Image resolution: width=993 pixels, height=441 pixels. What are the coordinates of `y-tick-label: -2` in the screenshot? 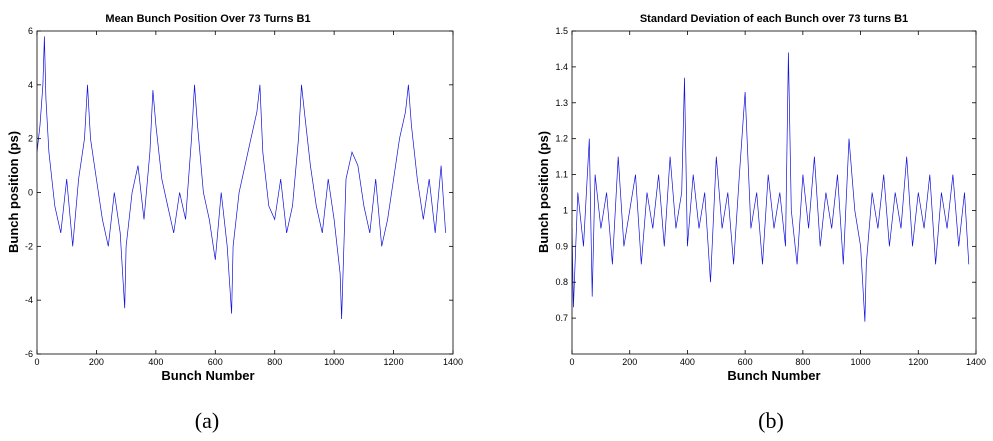 It's located at (29, 246).